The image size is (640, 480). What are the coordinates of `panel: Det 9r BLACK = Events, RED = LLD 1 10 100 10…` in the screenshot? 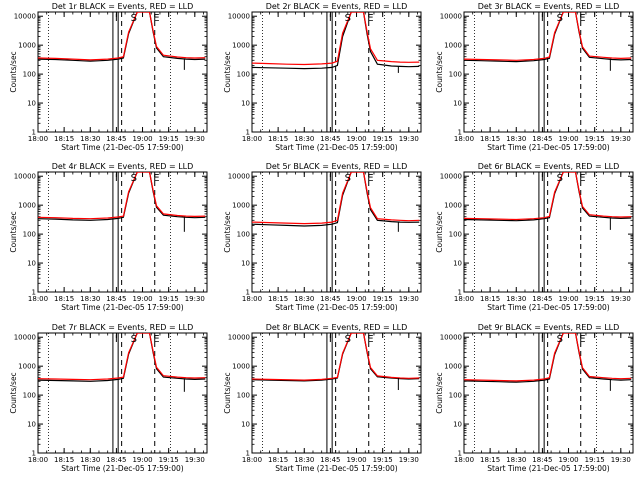 It's located at (534, 398).